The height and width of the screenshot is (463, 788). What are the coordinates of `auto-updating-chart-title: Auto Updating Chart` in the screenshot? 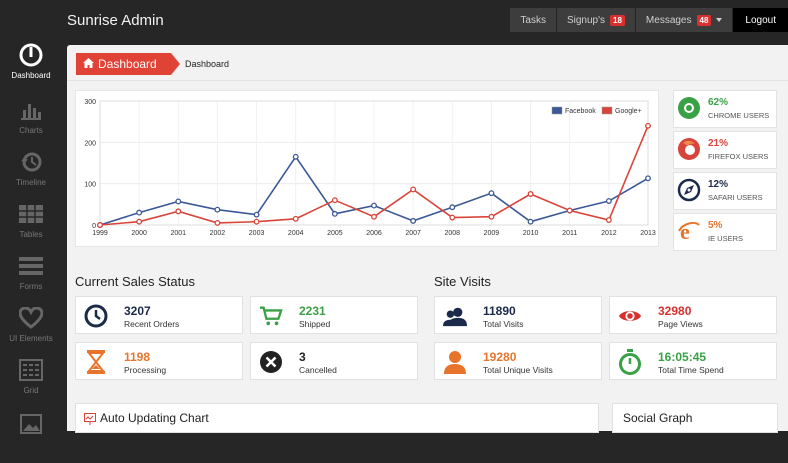 It's located at (154, 418).